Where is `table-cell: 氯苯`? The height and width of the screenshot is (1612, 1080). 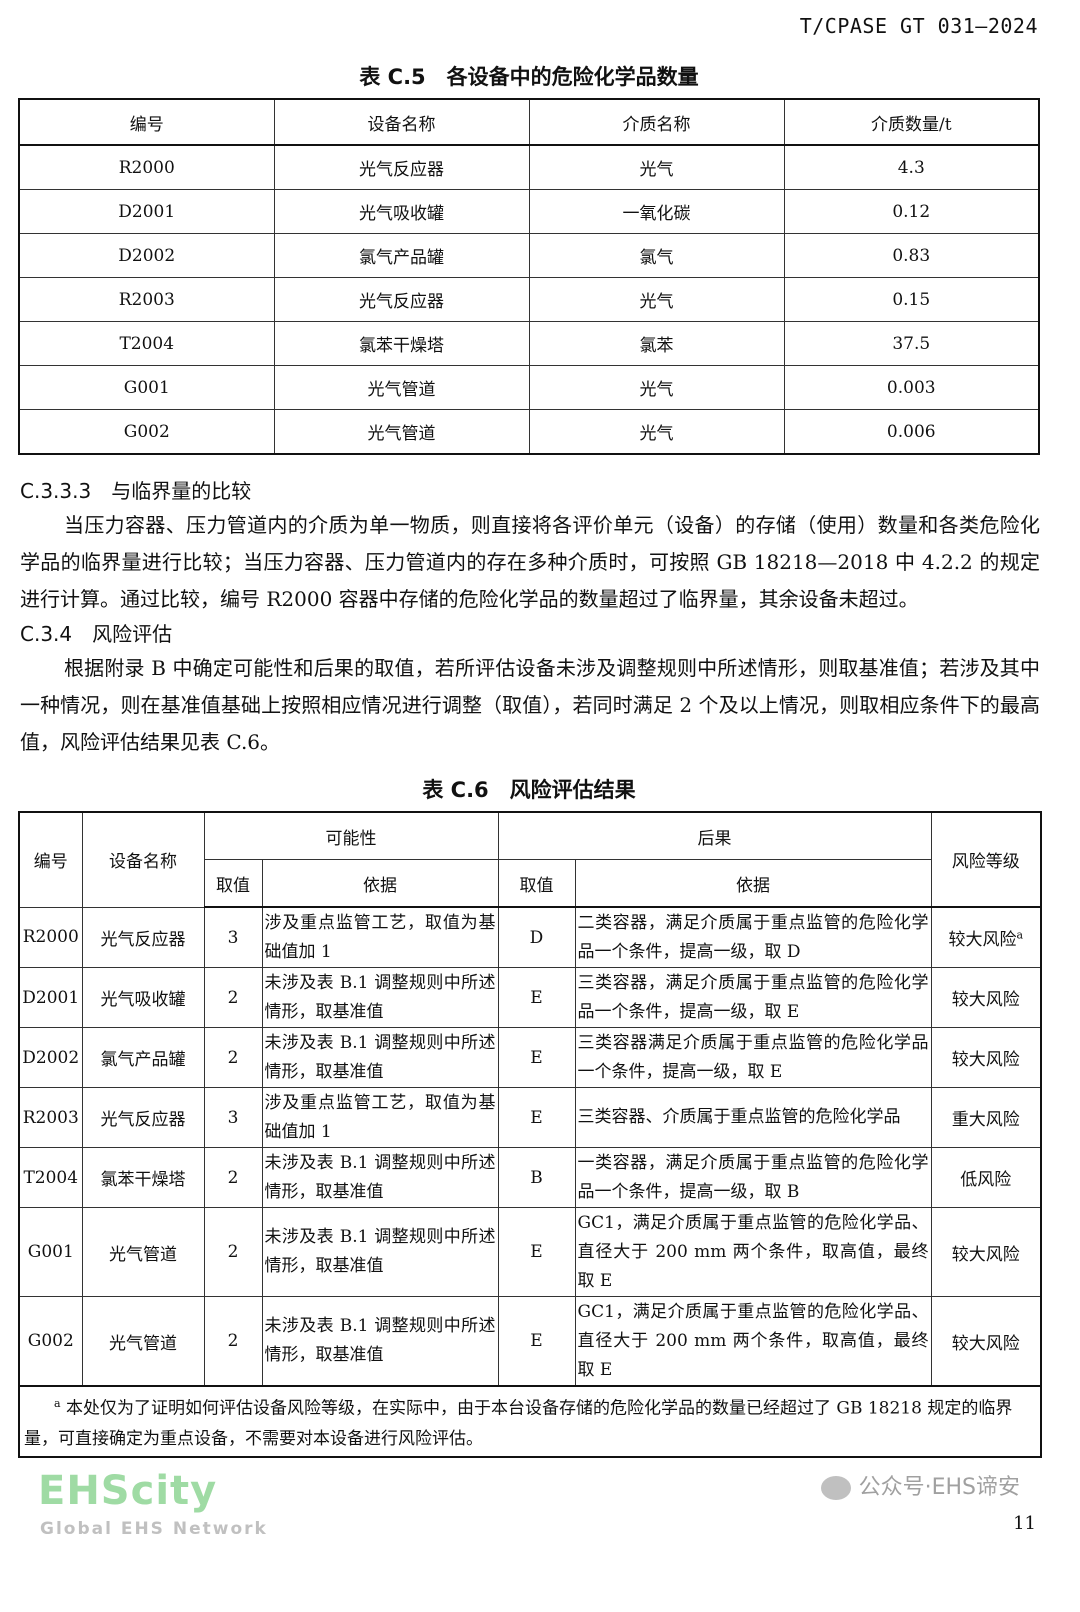 table-cell: 氯苯 is located at coordinates (656, 343).